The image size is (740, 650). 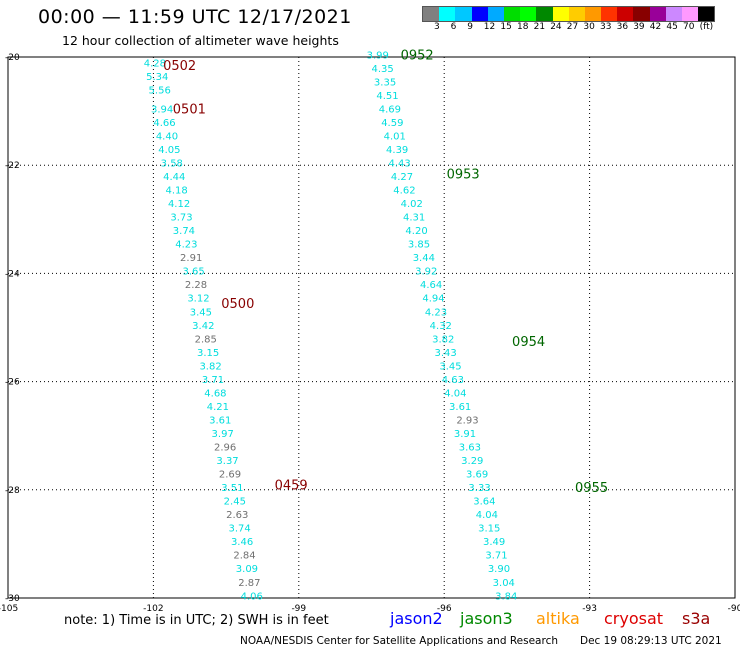 I want to click on swh-value: 4.66, so click(x=164, y=123).